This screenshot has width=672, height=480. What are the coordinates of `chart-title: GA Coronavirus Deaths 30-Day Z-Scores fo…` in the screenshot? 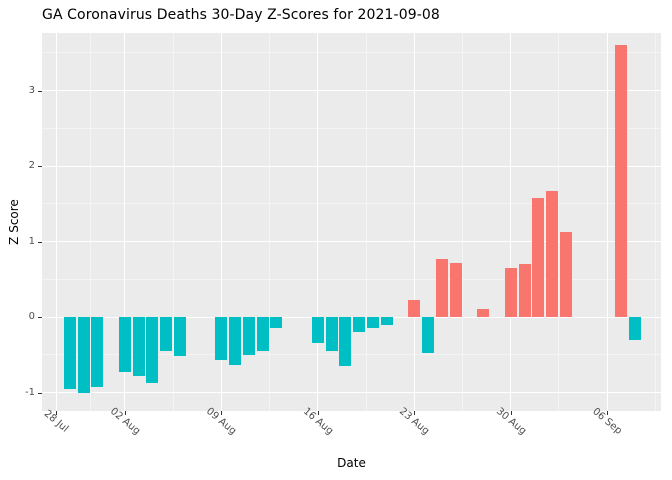 It's located at (241, 15).